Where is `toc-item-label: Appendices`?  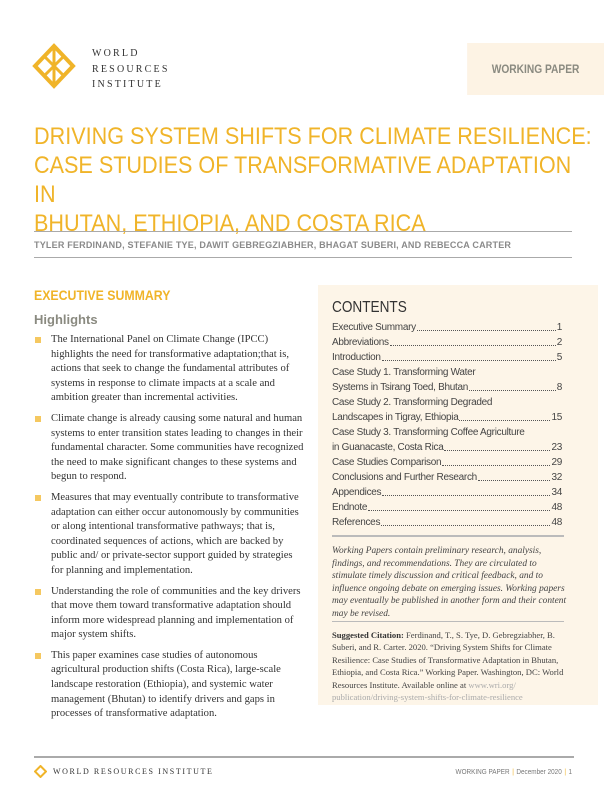
toc-item-label: Appendices is located at coordinates (357, 492).